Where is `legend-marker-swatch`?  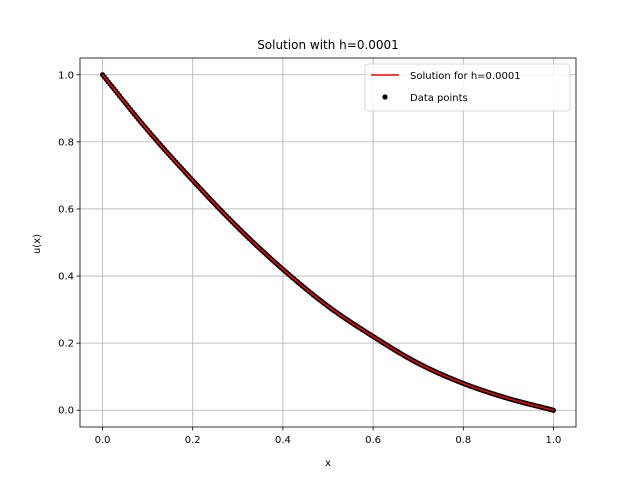 legend-marker-swatch is located at coordinates (385, 97).